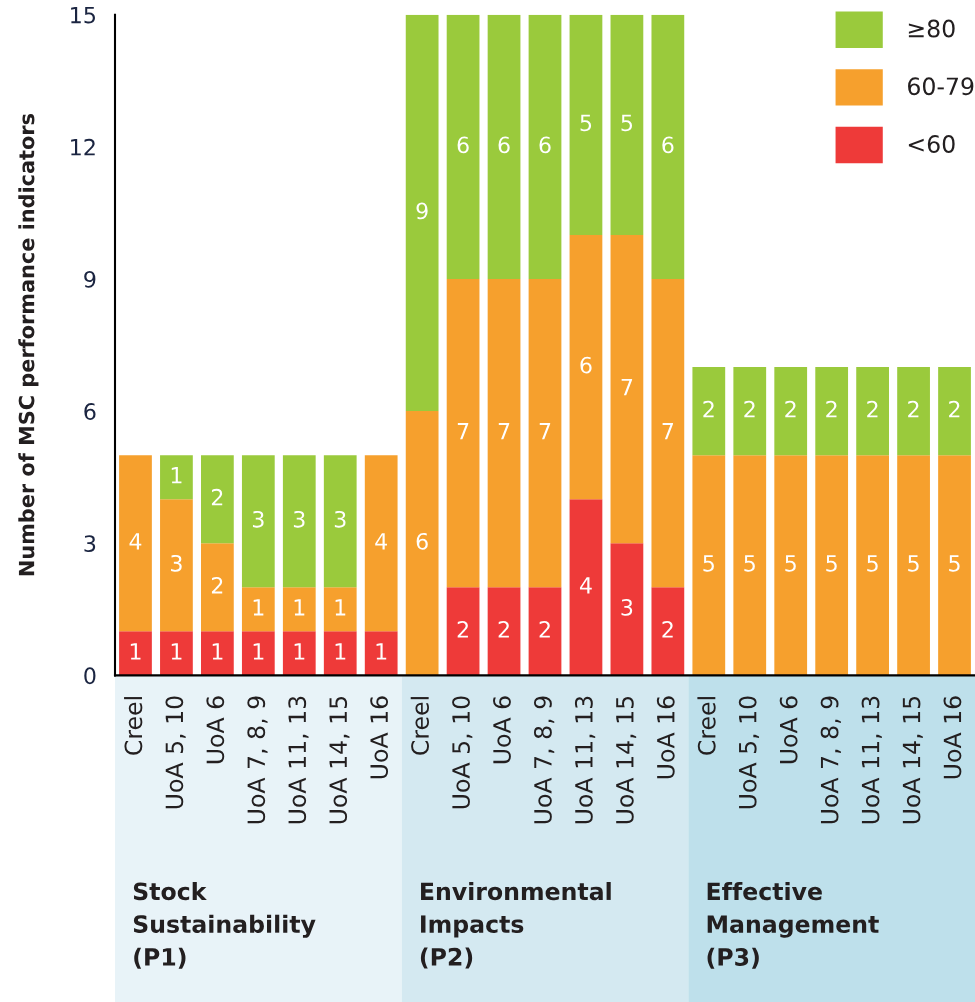 The image size is (975, 1002). I want to click on y-tick-label: 0, so click(90, 676).